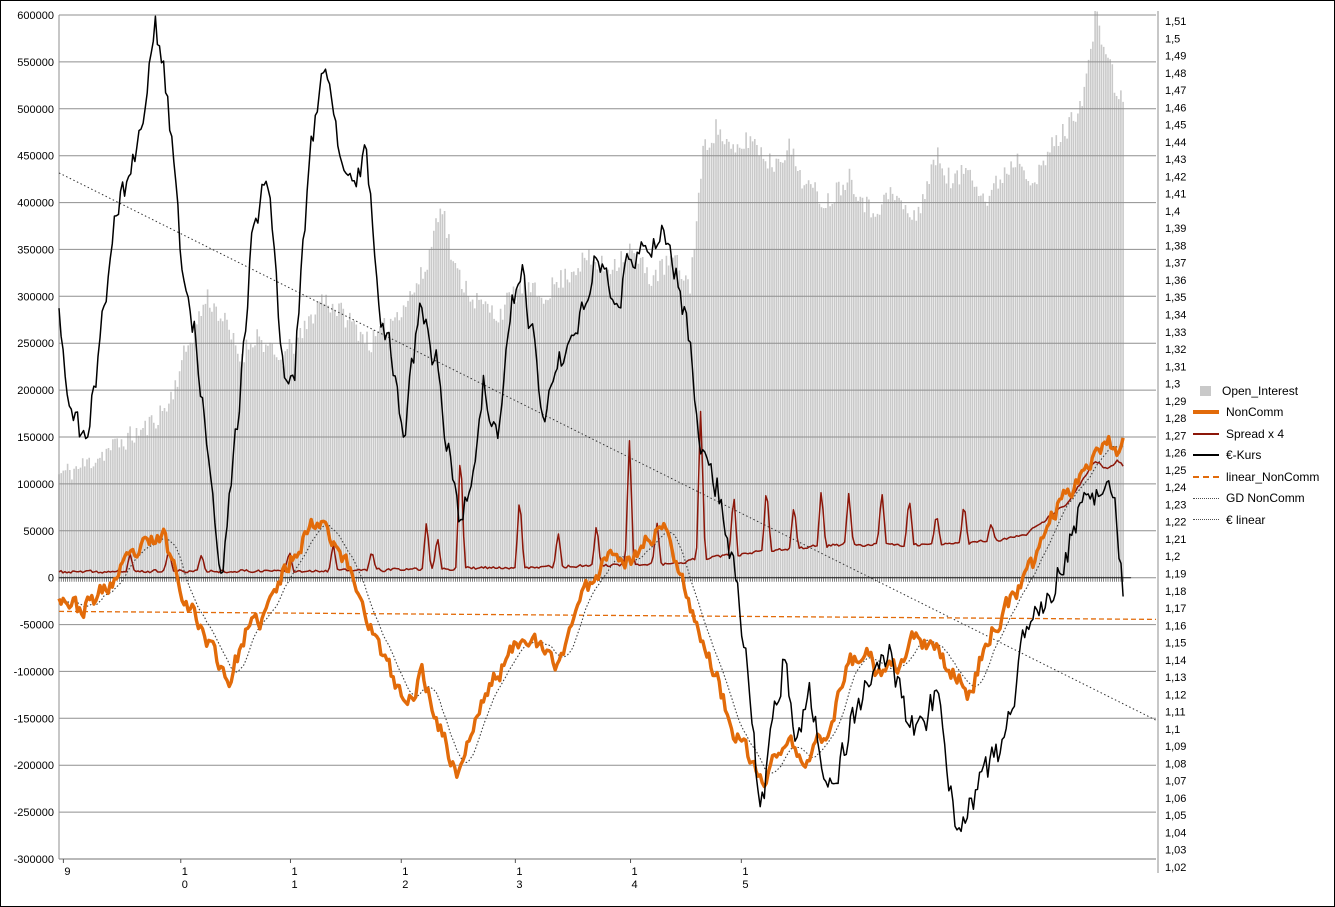  Describe the element at coordinates (1172, 385) in the screenshot. I see `svg-text: 1,3` at that location.